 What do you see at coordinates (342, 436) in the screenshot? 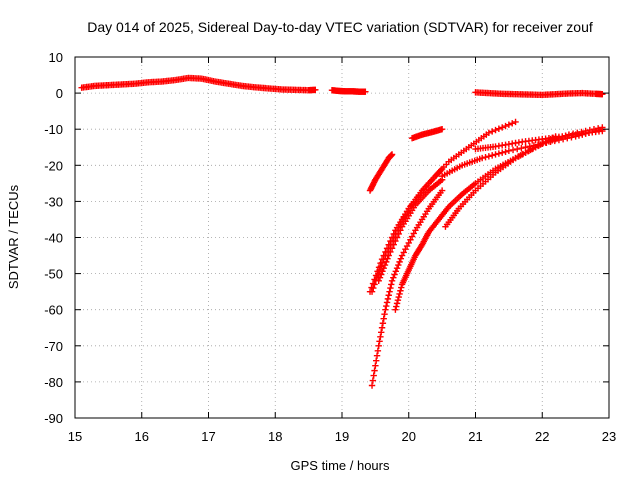
I see `x-tick-label: 19` at bounding box center [342, 436].